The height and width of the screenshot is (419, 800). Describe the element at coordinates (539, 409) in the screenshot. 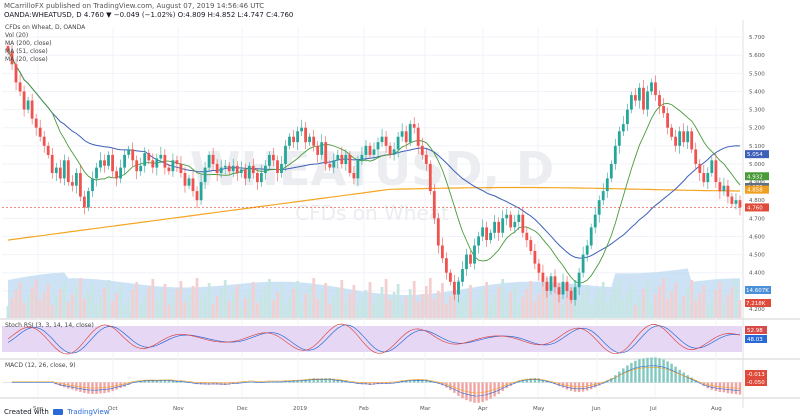

I see `time-tick-label: May` at that location.